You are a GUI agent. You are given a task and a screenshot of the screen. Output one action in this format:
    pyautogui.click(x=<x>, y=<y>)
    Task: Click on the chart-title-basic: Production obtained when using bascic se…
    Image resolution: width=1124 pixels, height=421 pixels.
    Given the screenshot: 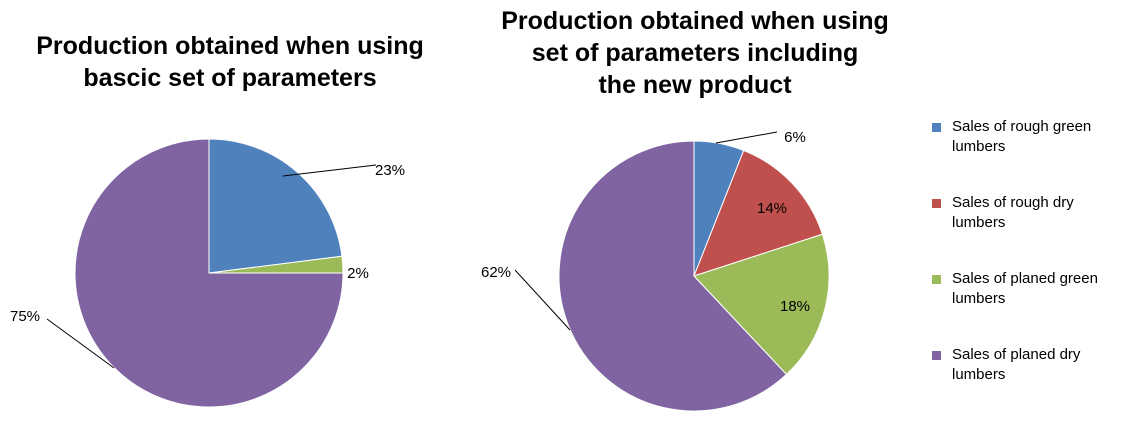 What is the action you would take?
    pyautogui.click(x=230, y=62)
    